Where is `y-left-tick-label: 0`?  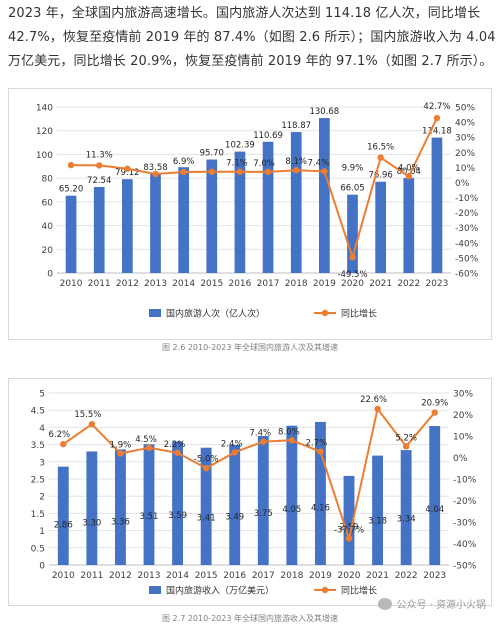 y-left-tick-label: 0 is located at coordinates (50, 275).